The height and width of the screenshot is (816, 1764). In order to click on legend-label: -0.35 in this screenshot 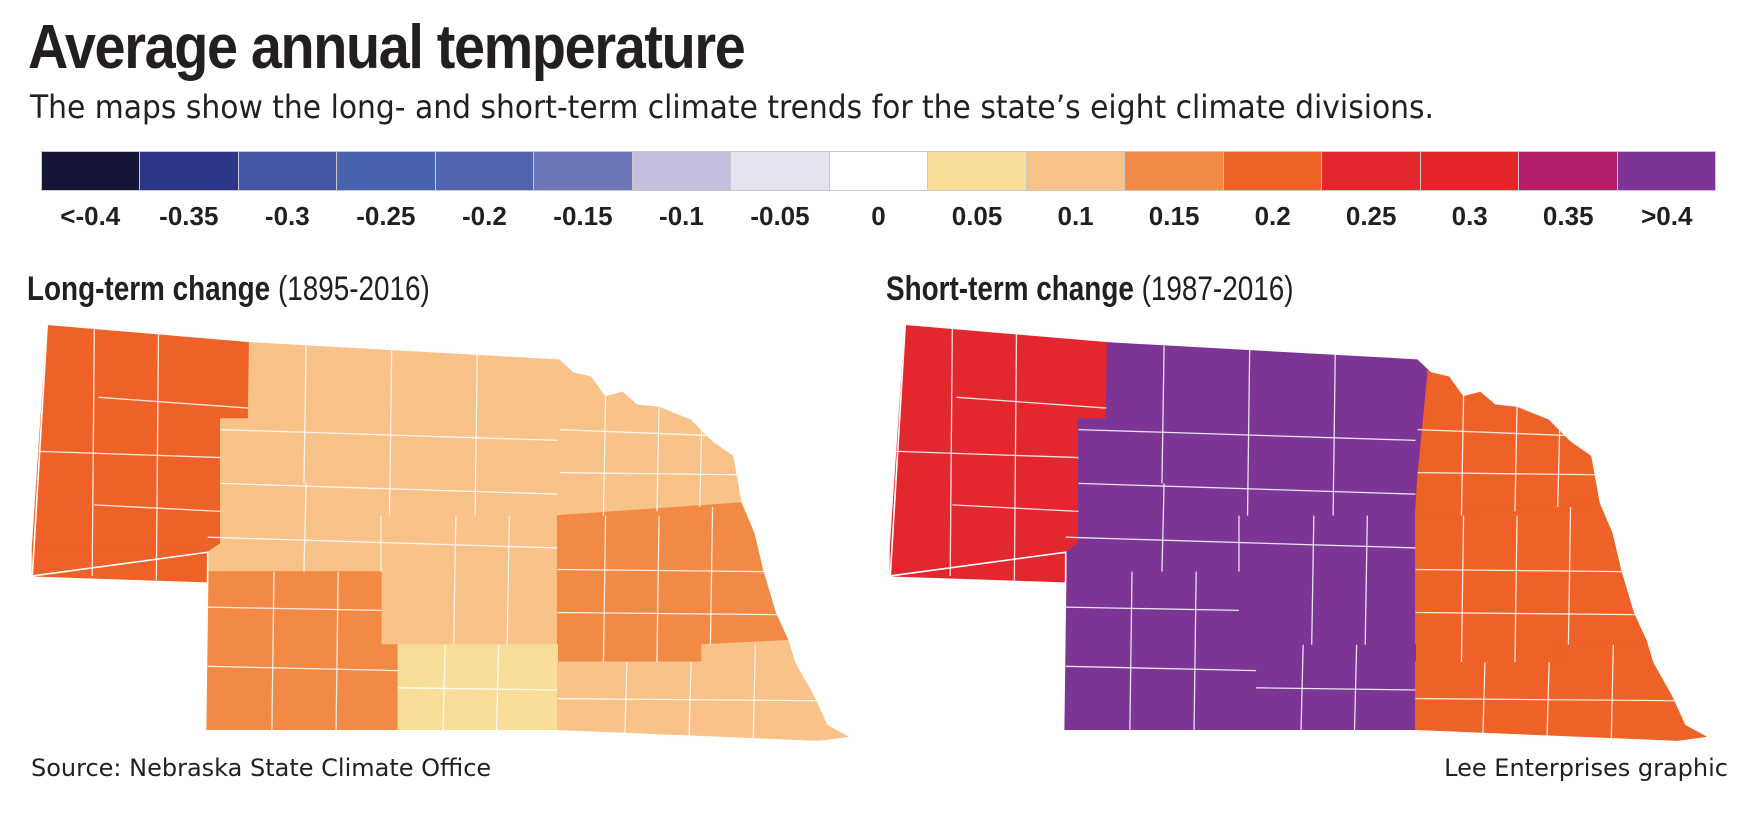, I will do `click(189, 216)`.